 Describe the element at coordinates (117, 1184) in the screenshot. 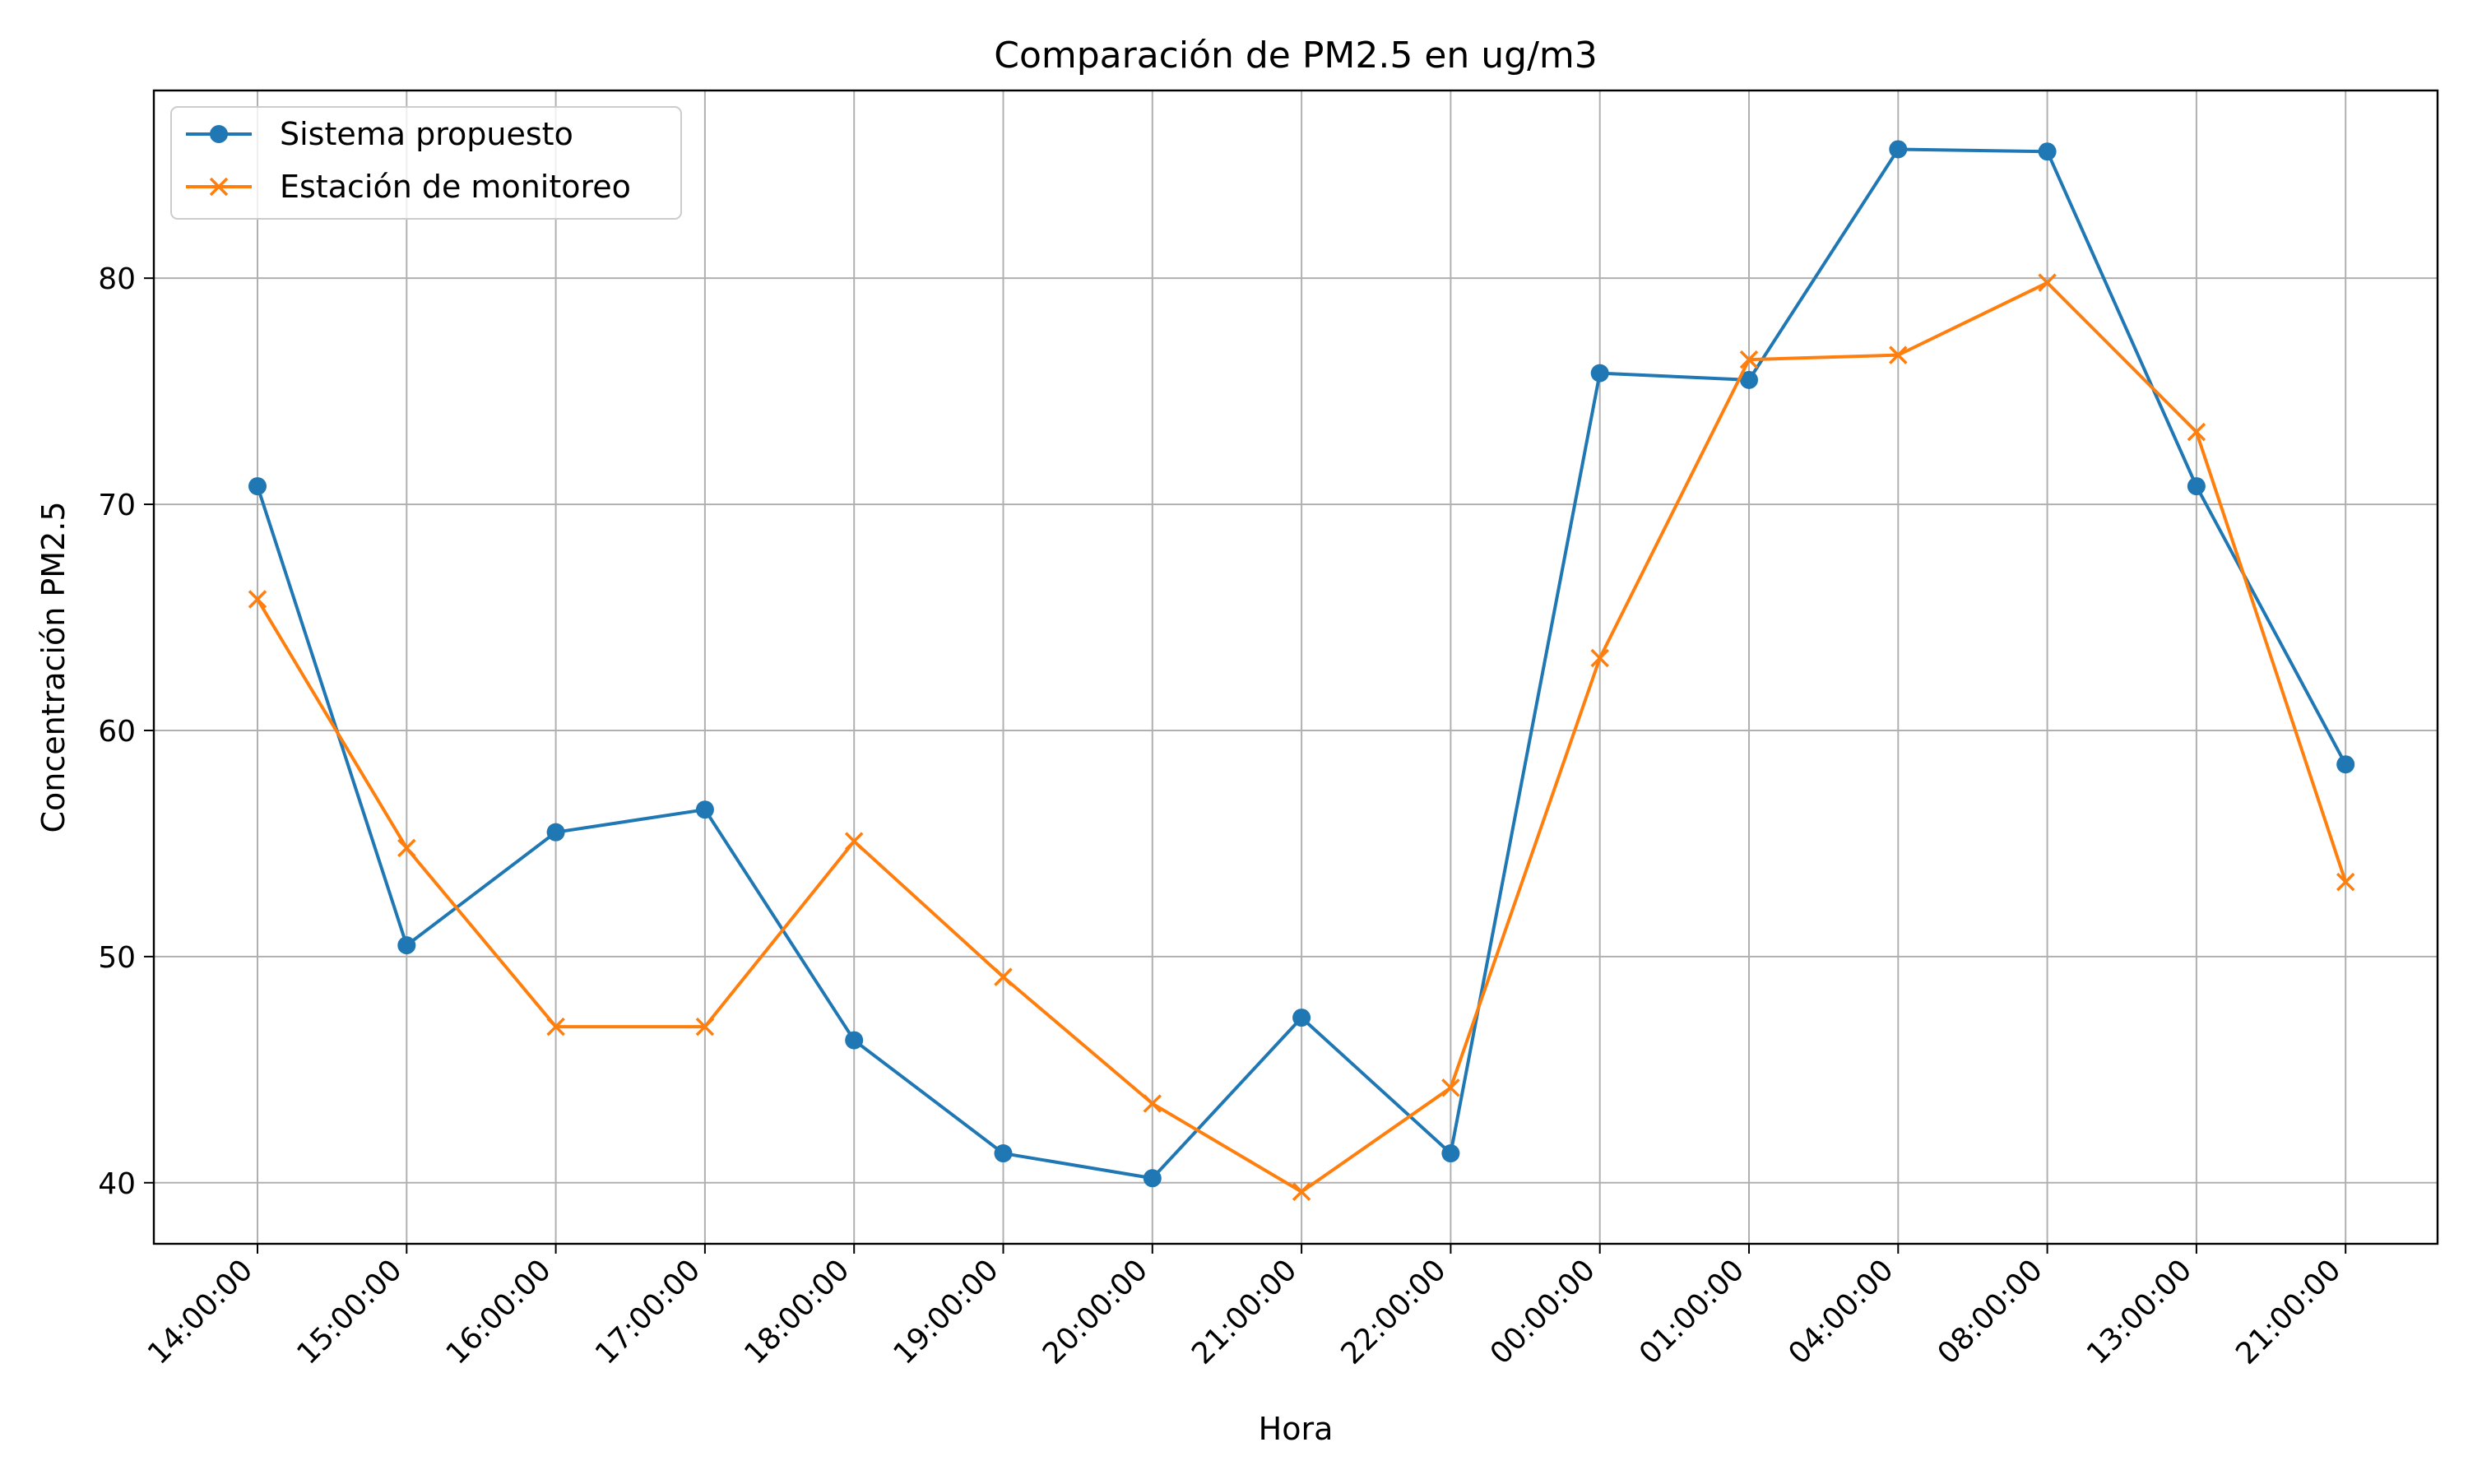

I see `y-tick-label: 40` at that location.